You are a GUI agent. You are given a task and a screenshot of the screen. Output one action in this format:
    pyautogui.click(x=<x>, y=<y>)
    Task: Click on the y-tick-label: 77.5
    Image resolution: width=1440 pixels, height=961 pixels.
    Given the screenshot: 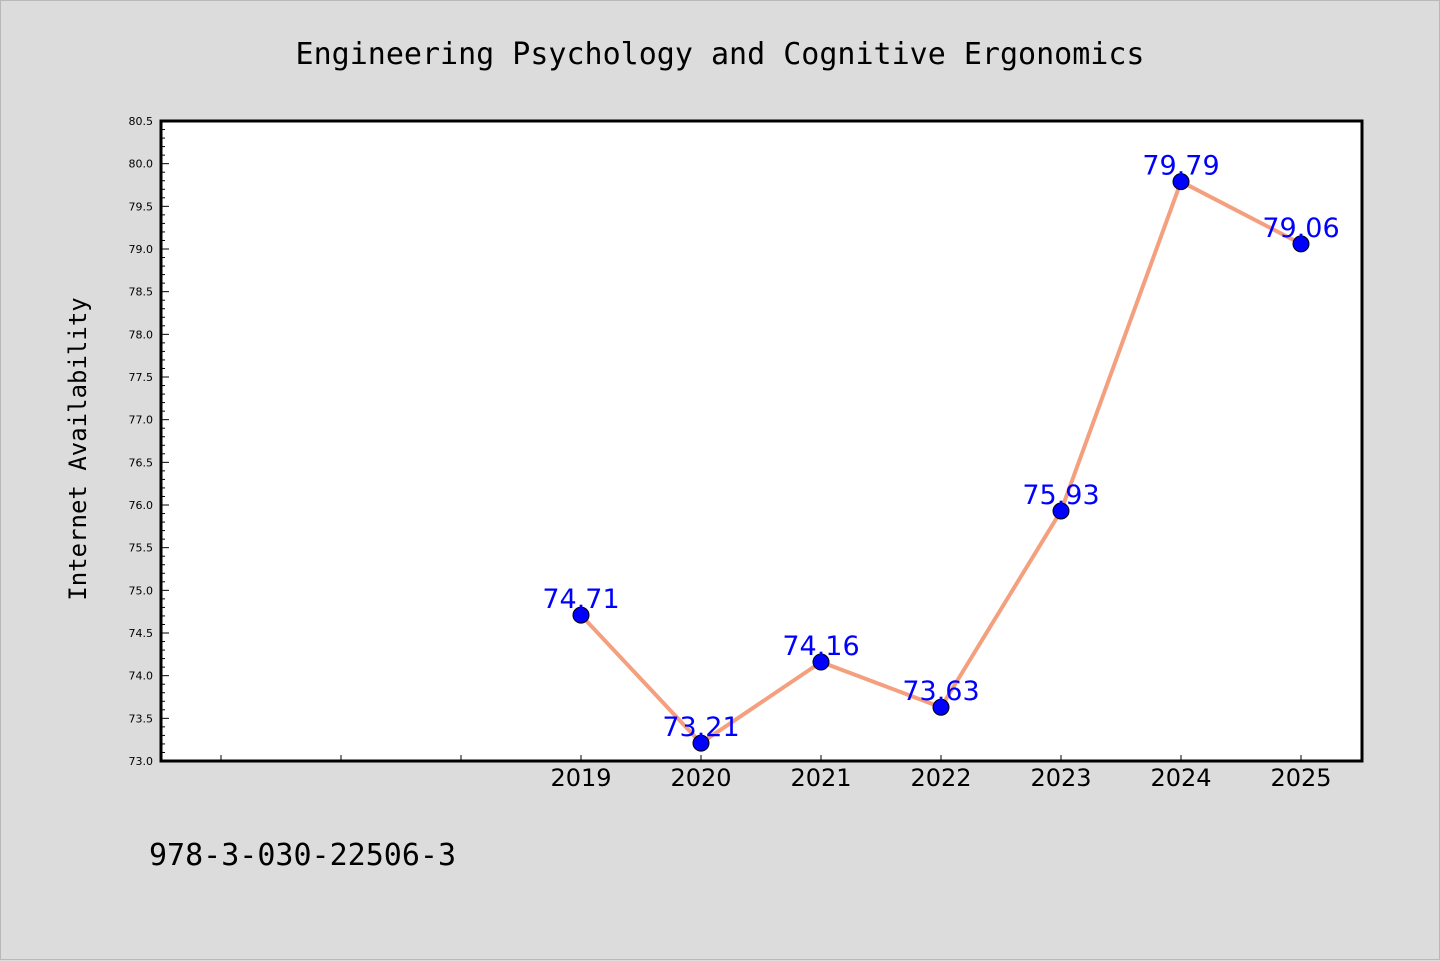 What is the action you would take?
    pyautogui.click(x=141, y=377)
    